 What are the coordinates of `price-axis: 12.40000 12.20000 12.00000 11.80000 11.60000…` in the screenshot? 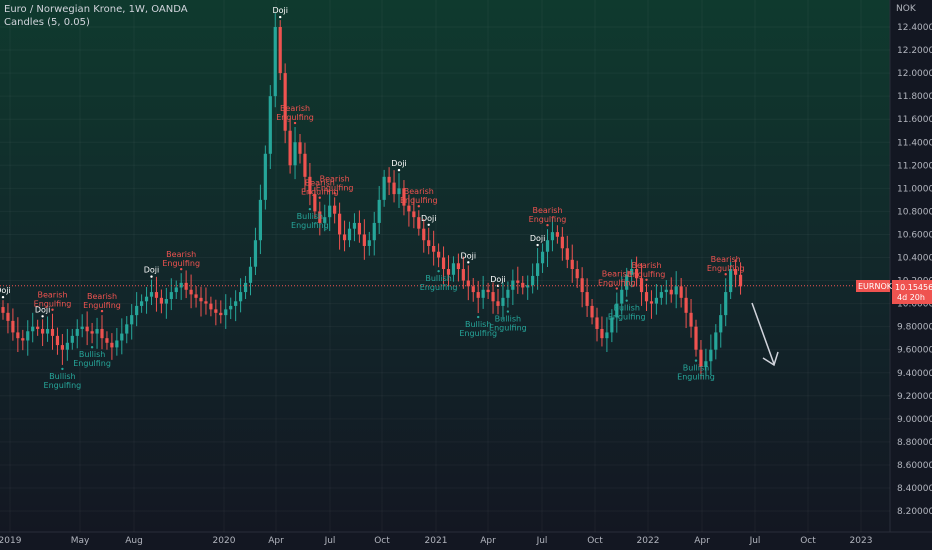 It's located at (914, 270).